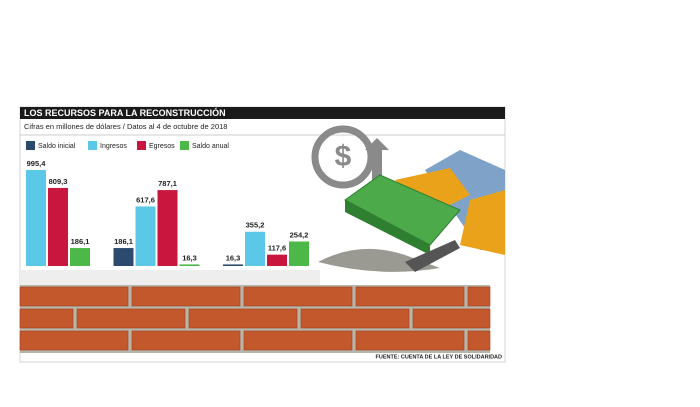 The image size is (700, 407). What do you see at coordinates (57, 146) in the screenshot?
I see `legend-label: Saldo inicial` at bounding box center [57, 146].